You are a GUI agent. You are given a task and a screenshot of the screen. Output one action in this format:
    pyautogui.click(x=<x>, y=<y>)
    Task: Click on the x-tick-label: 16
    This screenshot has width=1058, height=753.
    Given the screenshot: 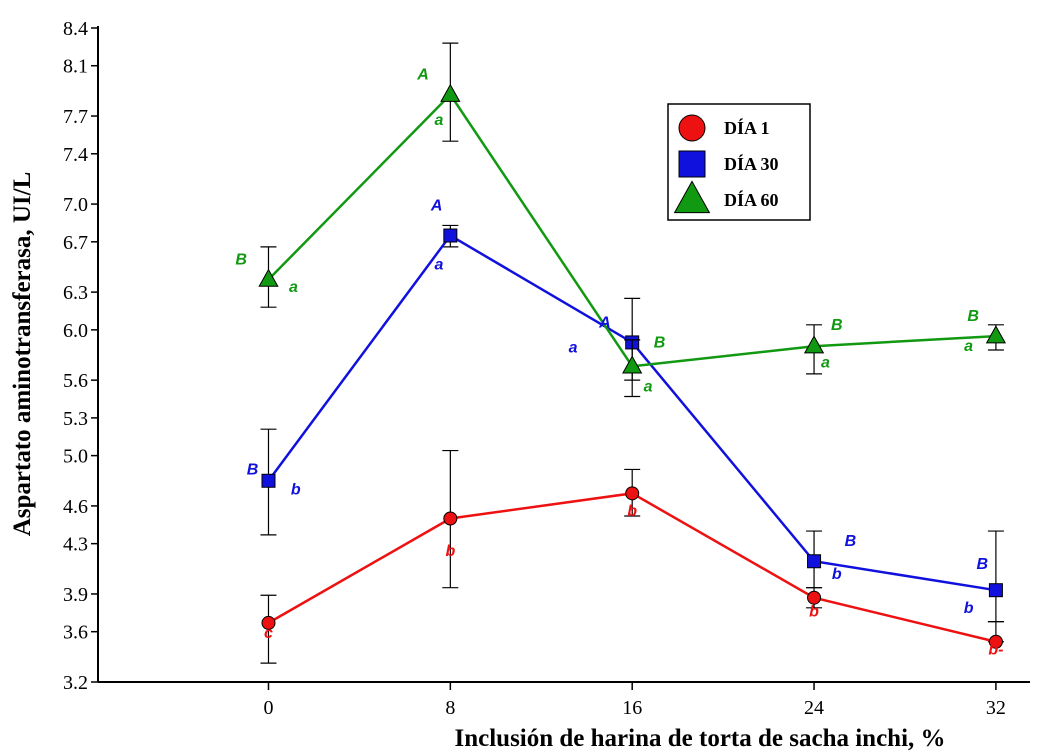 What is the action you would take?
    pyautogui.click(x=632, y=708)
    